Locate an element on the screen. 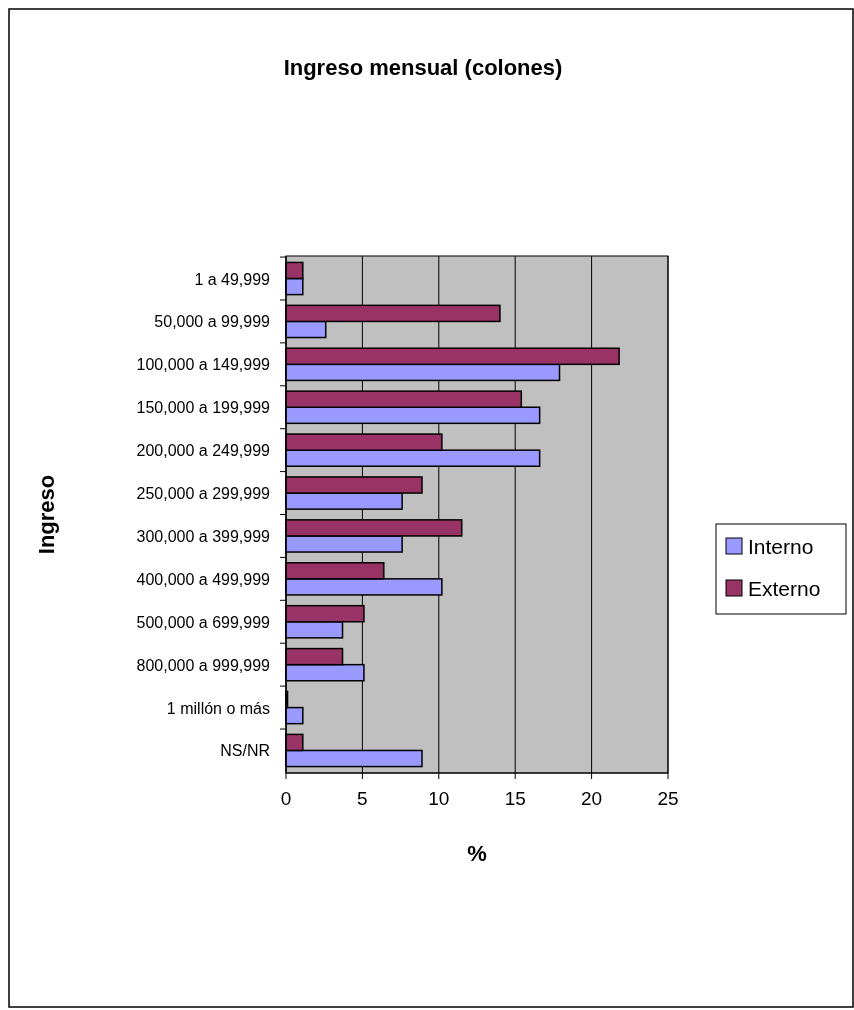 The height and width of the screenshot is (1010, 854). chart-title: Ingreso mensual (colones) is located at coordinates (423, 67).